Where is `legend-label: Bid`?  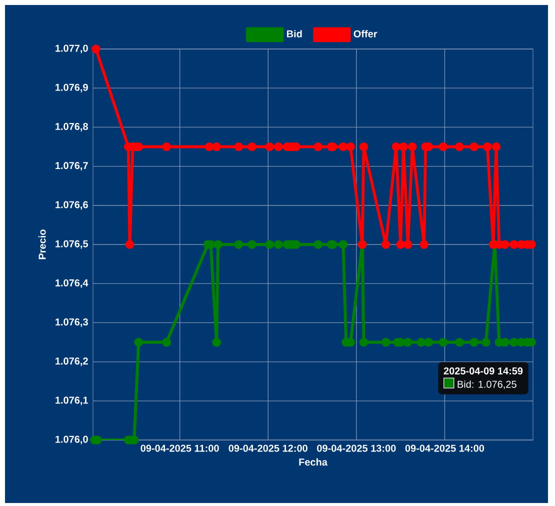
legend-label: Bid is located at coordinates (294, 34).